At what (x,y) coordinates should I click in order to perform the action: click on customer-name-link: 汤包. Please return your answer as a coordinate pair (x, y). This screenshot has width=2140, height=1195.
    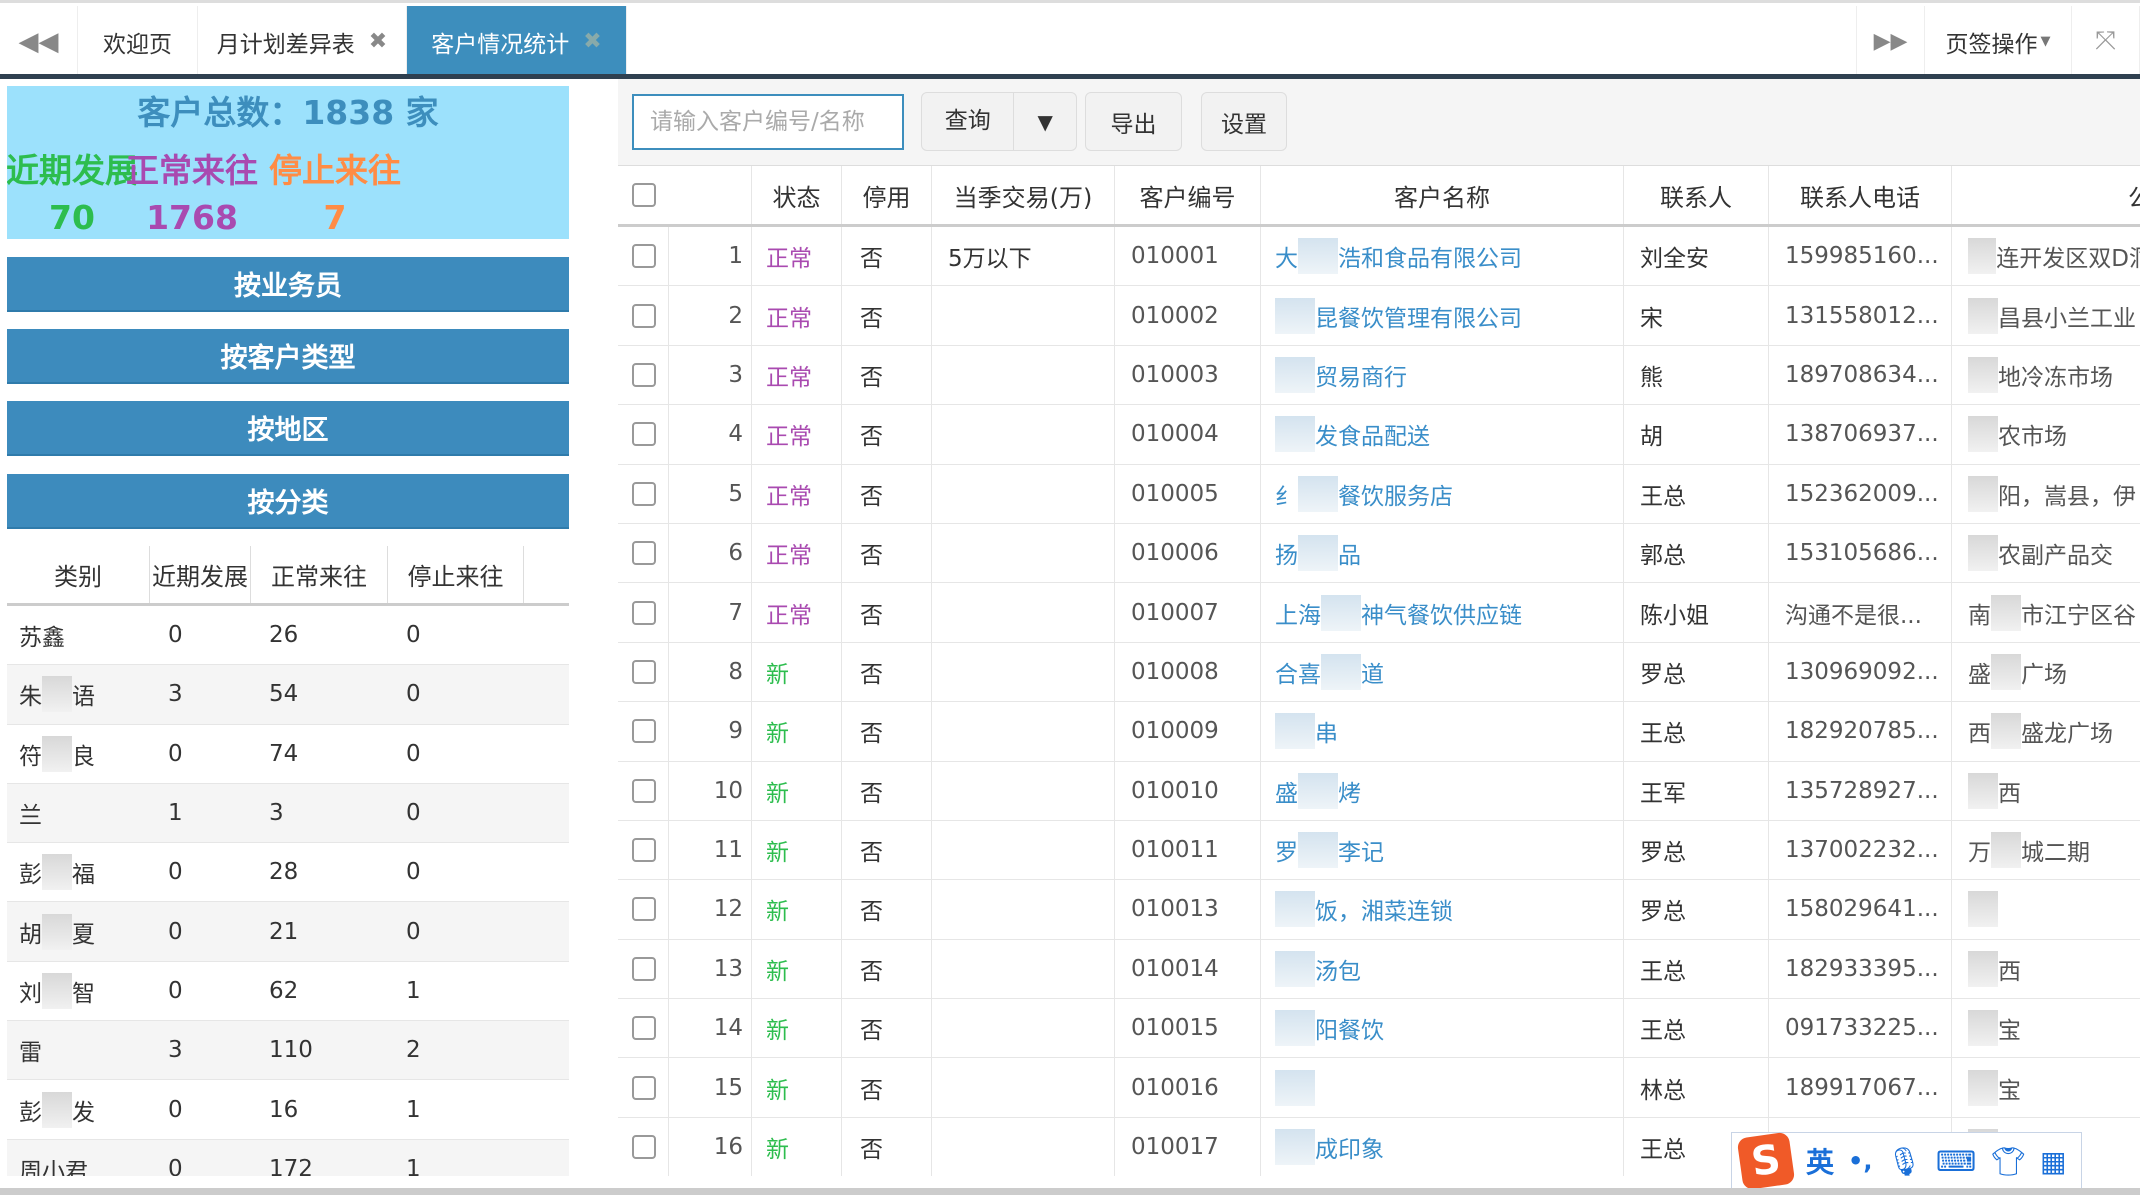
    Looking at the image, I should click on (1442, 969).